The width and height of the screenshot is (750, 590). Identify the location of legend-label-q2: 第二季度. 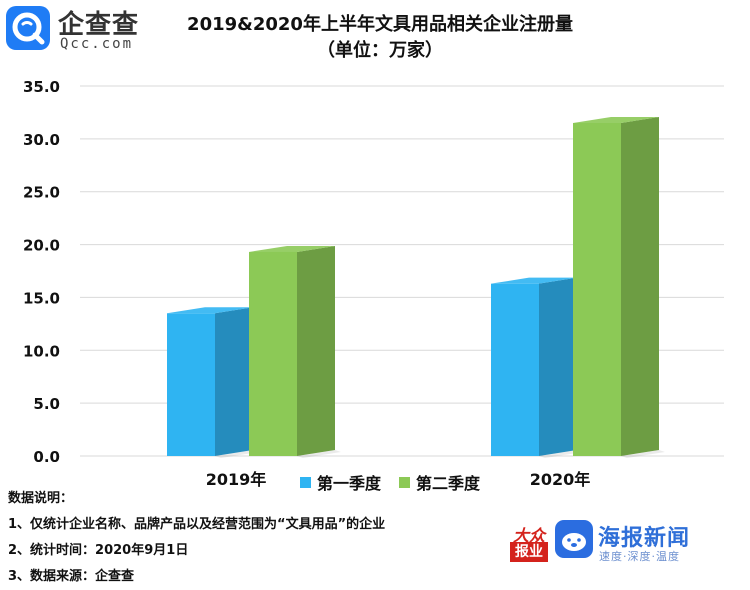
(448, 483).